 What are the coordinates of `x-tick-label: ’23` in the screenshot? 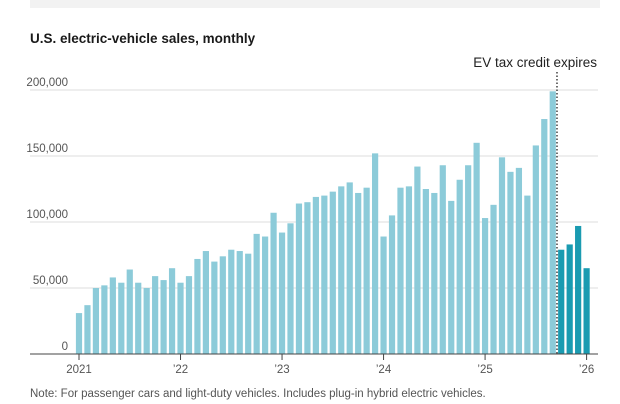 It's located at (281, 370).